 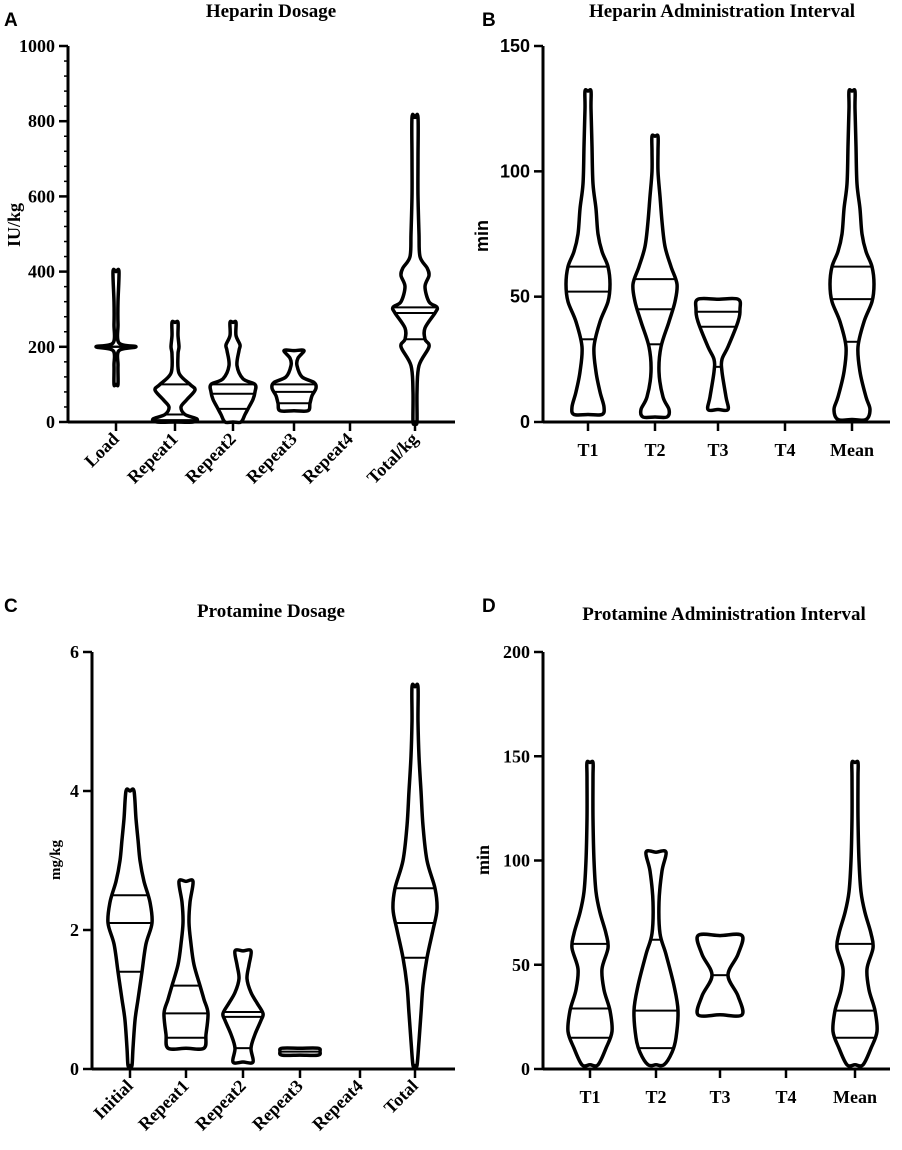 What do you see at coordinates (294, 381) in the screenshot?
I see `violin-repeat3` at bounding box center [294, 381].